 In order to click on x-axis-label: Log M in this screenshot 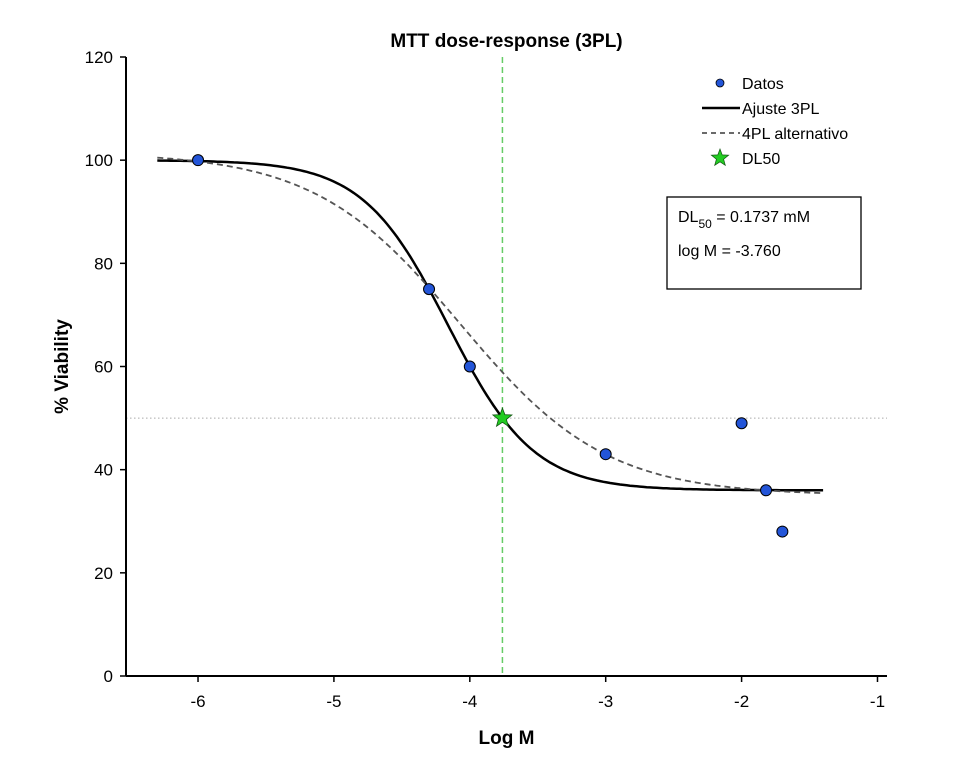, I will do `click(507, 738)`.